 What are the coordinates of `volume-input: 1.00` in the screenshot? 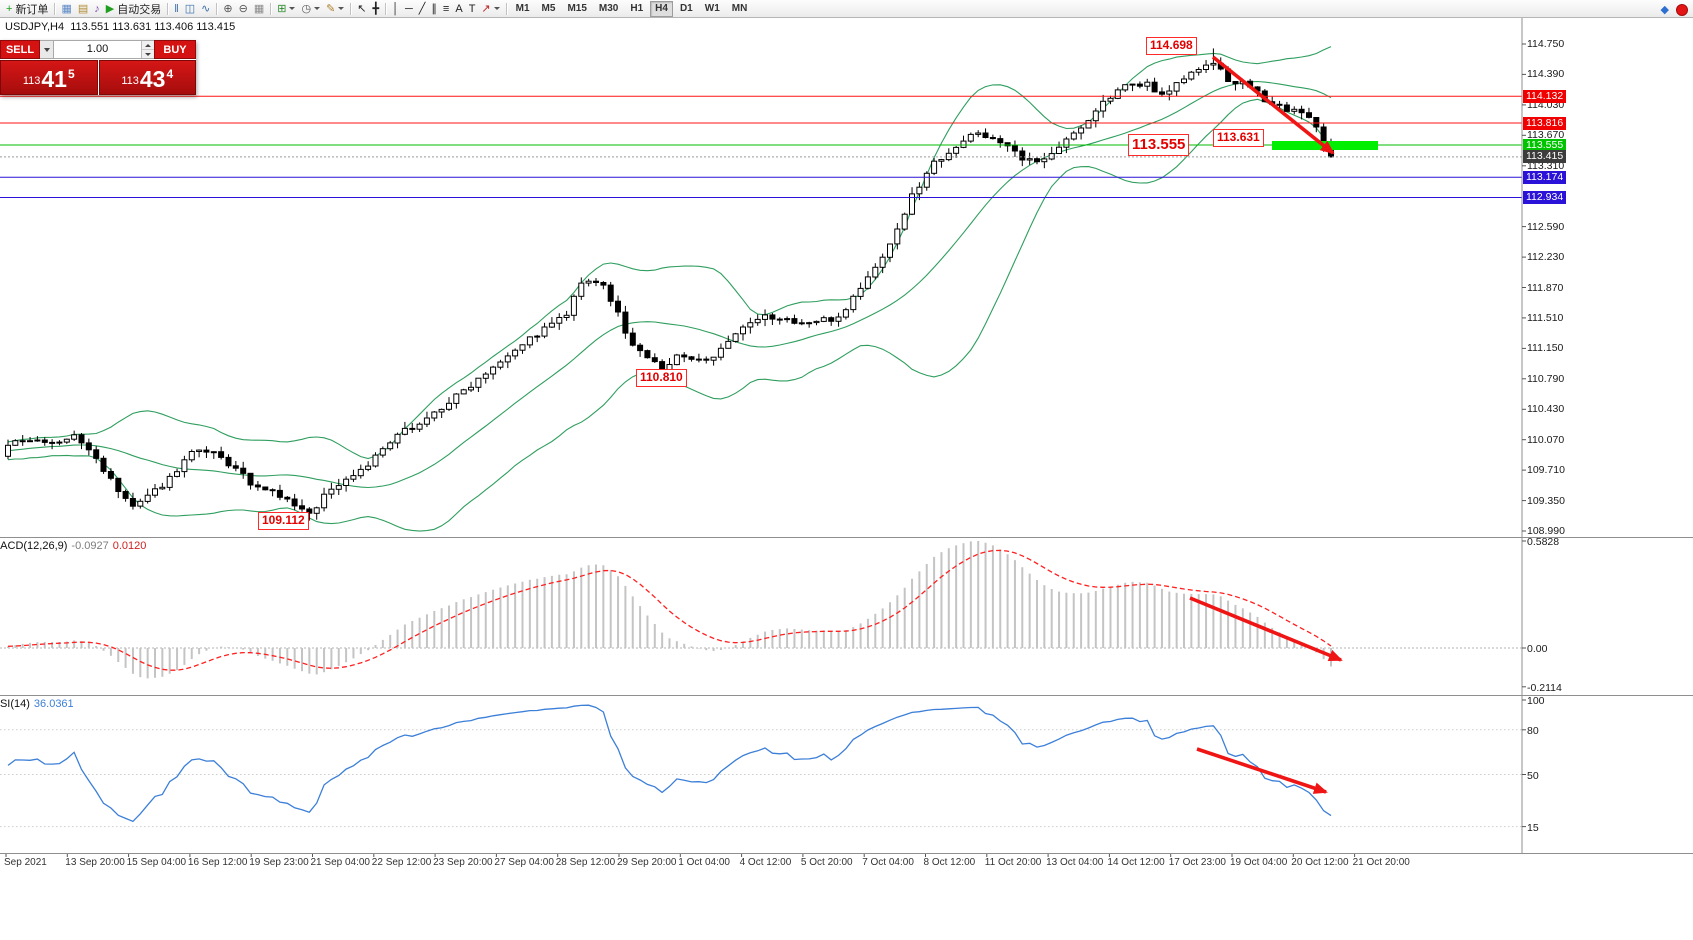 It's located at (104, 49).